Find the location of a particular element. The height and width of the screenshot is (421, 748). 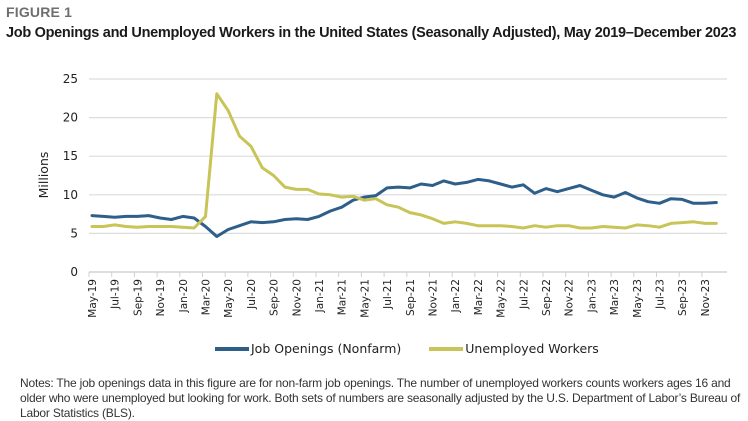

x-tick-label: Sep-19 is located at coordinates (138, 297).